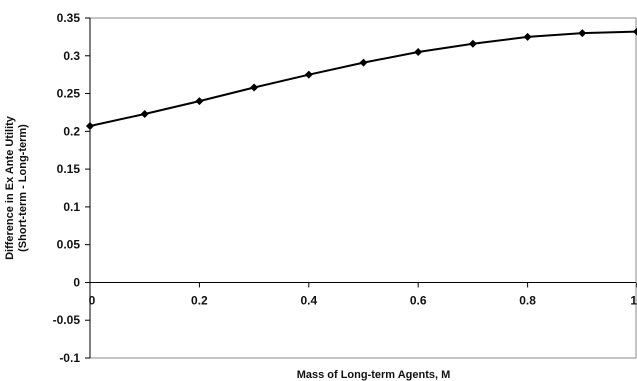 This screenshot has width=637, height=381. Describe the element at coordinates (199, 300) in the screenshot. I see `x-tick-label: 0.2` at that location.